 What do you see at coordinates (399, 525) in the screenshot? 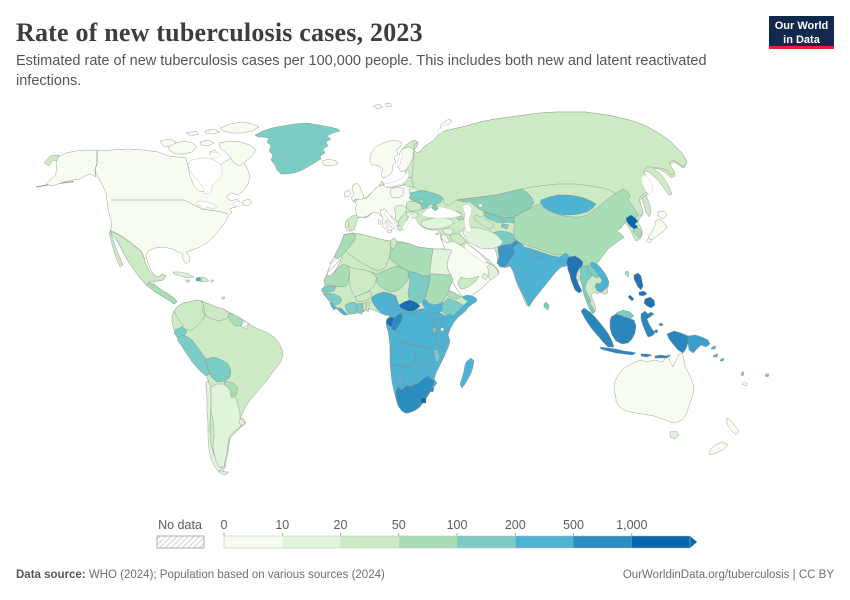
I see `svg-text: 50` at bounding box center [399, 525].